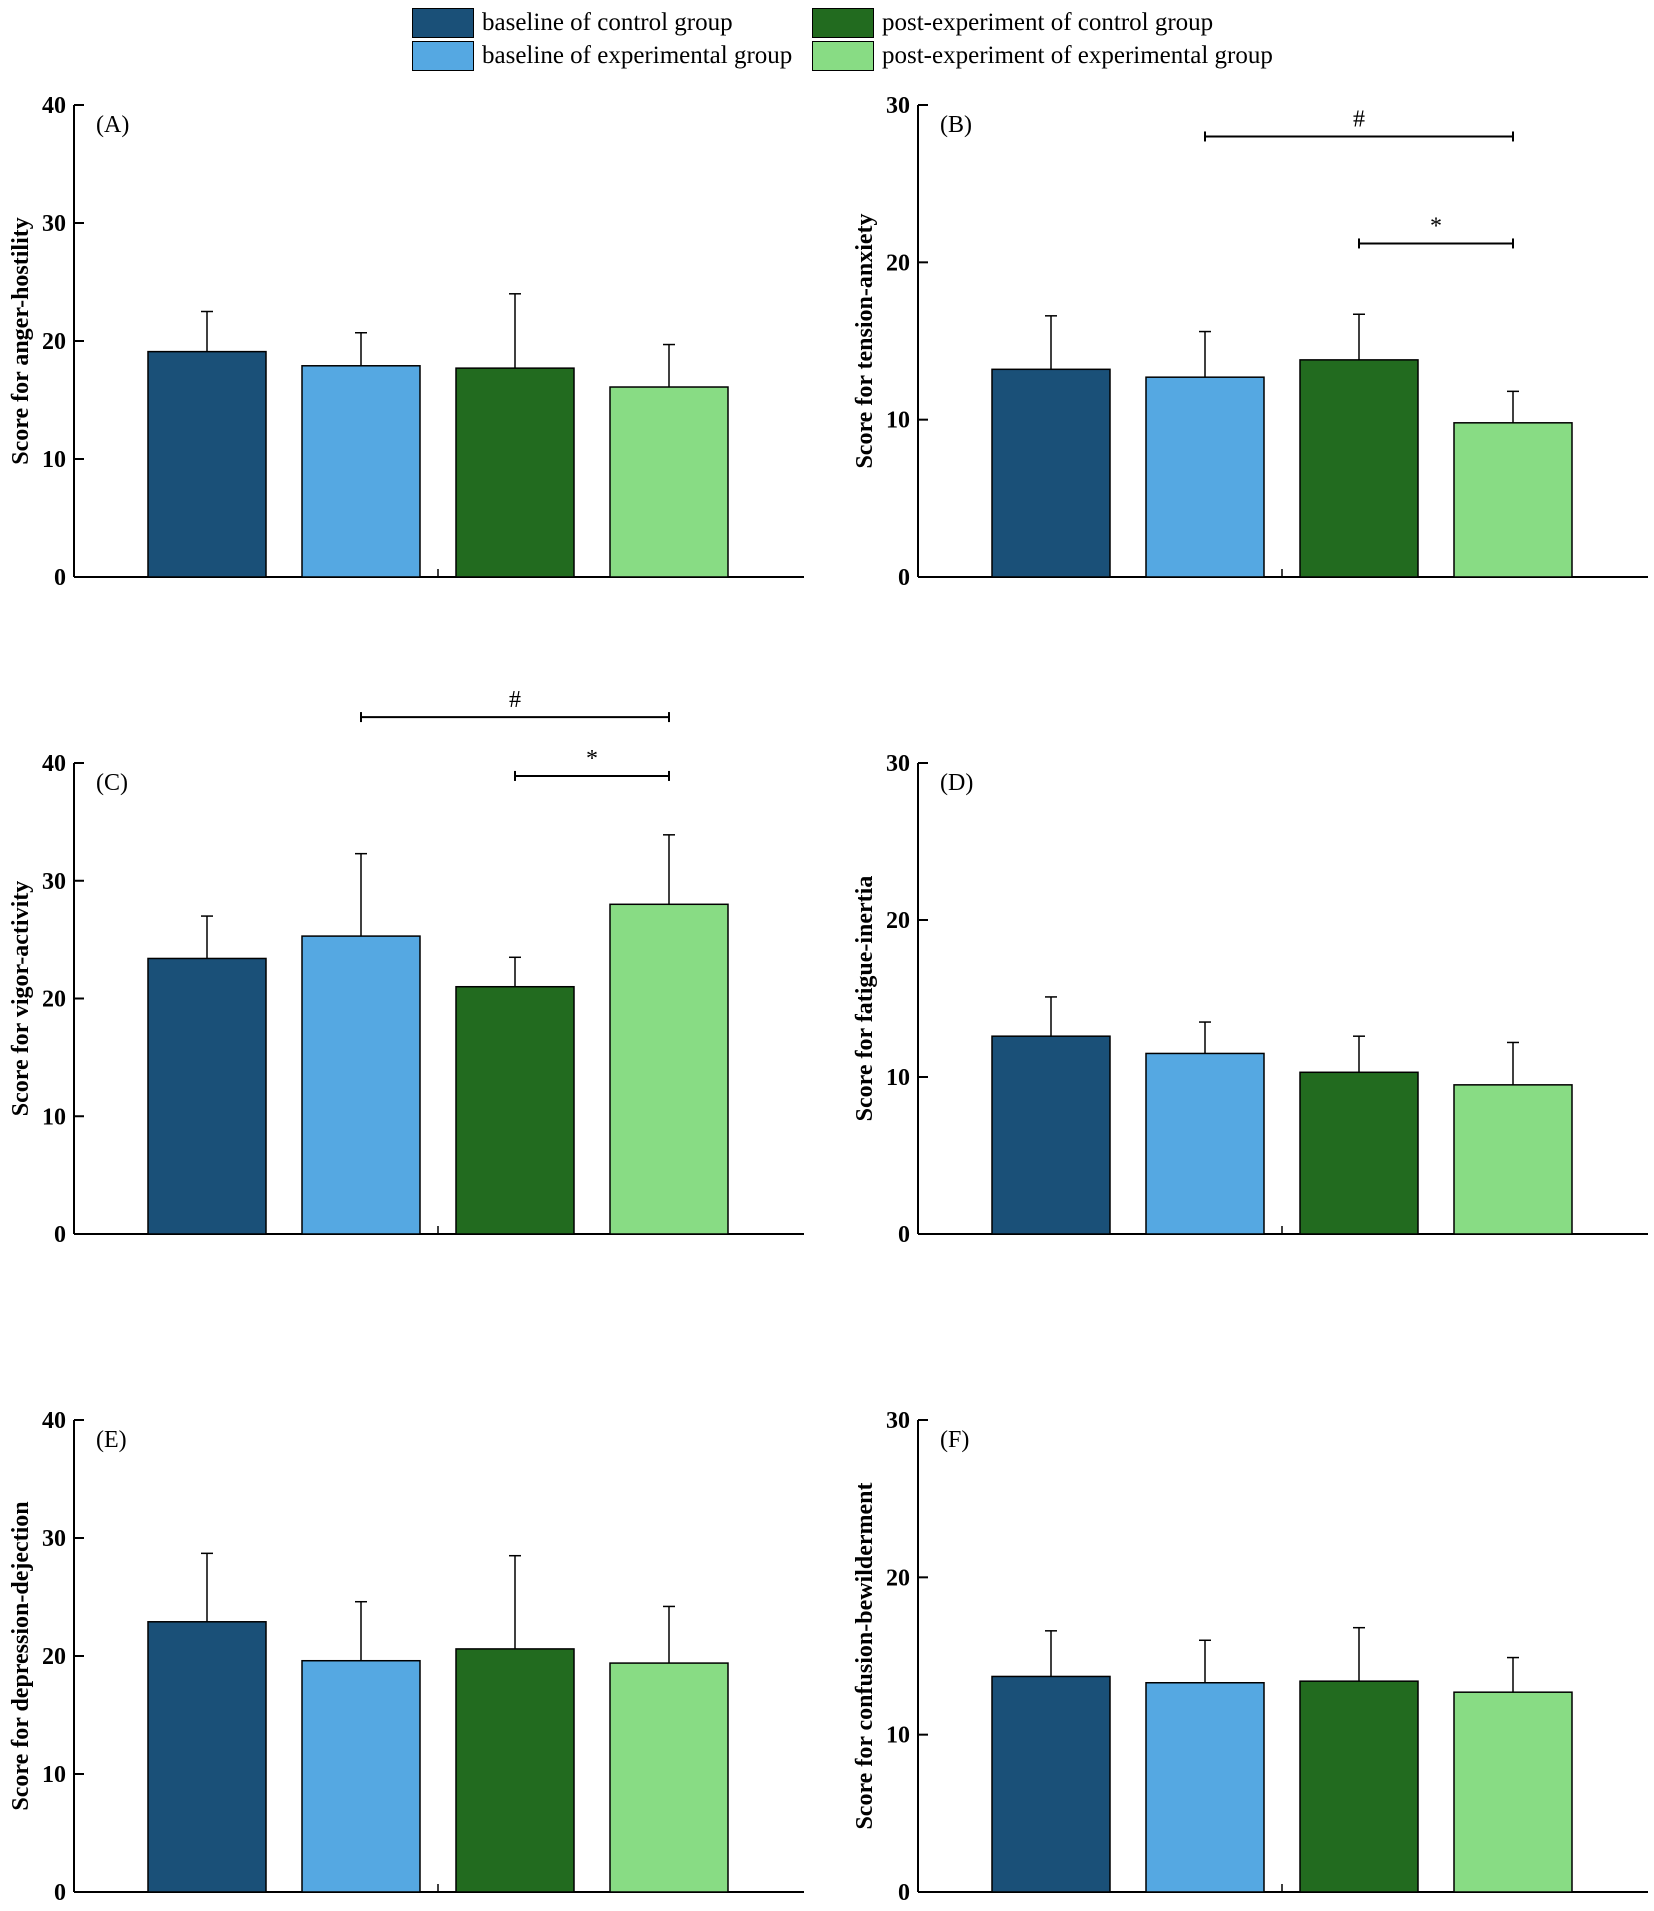 This screenshot has width=1654, height=1911. I want to click on legend-label: post-experiment of control group, so click(1048, 22).